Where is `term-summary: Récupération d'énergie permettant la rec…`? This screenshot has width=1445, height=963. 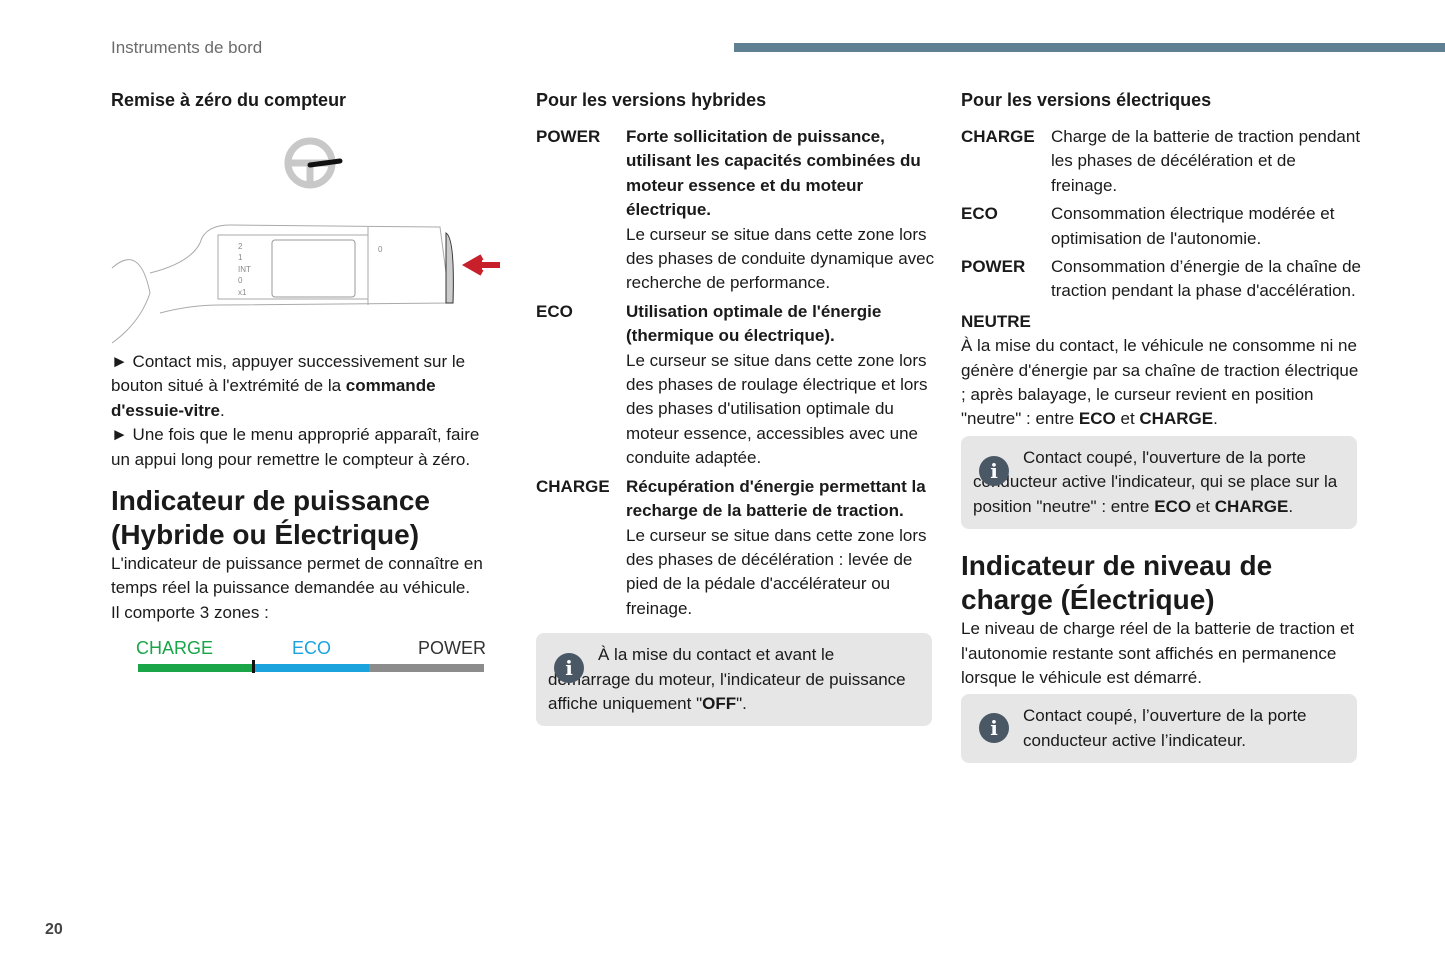
term-summary: Récupération d'énergie permettant la rec… is located at coordinates (776, 498).